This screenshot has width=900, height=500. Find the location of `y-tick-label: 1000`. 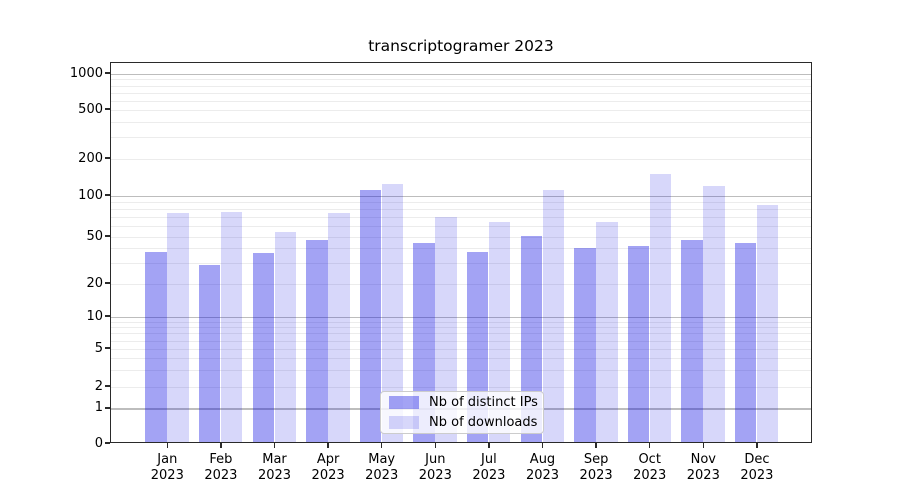

y-tick-label: 1000 is located at coordinates (86, 73).